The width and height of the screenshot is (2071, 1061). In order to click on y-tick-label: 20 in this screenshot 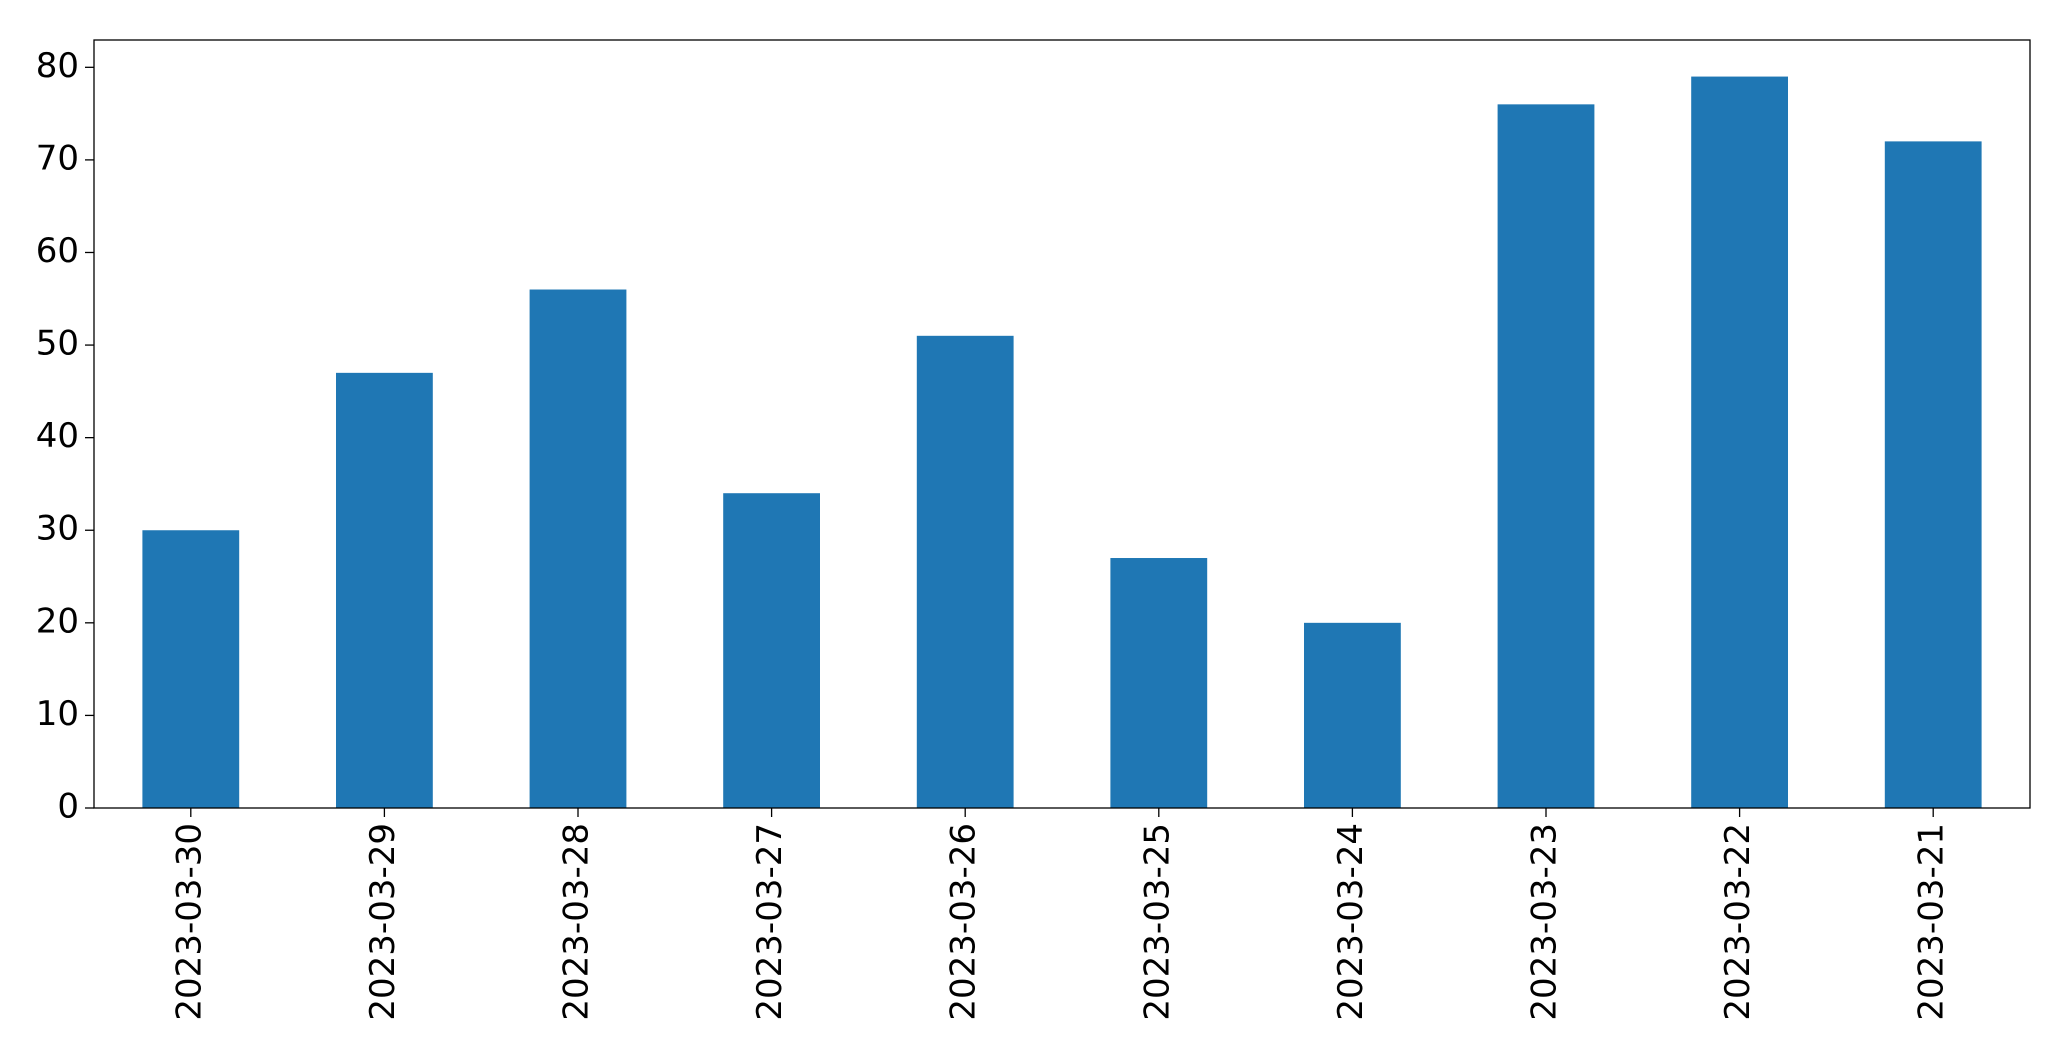, I will do `click(57, 621)`.